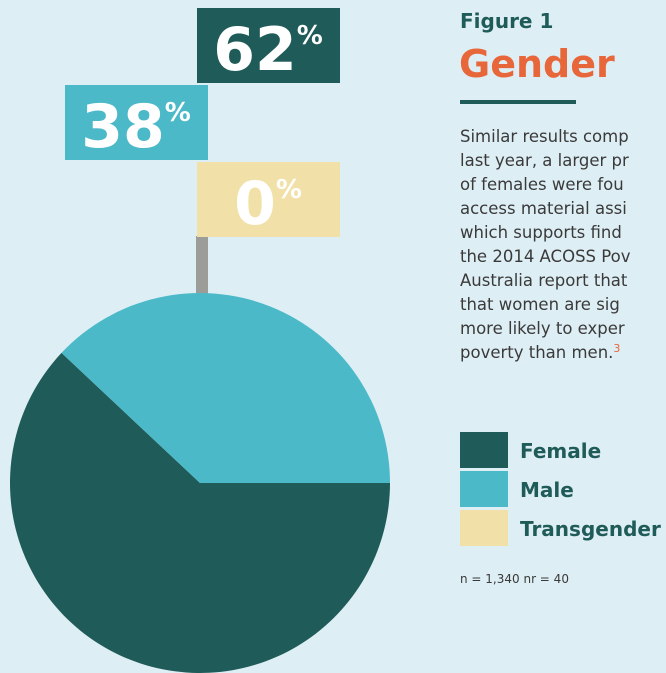 The height and width of the screenshot is (673, 666). I want to click on legend-label: Female, so click(560, 451).